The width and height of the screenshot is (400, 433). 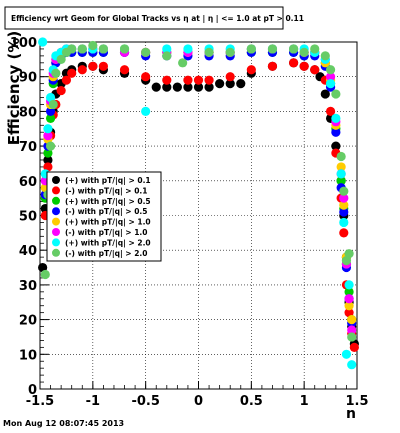 What do you see at coordinates (106, 233) in the screenshot?
I see `legend-label: (-) with pT/|q| > 1.0` at bounding box center [106, 233].